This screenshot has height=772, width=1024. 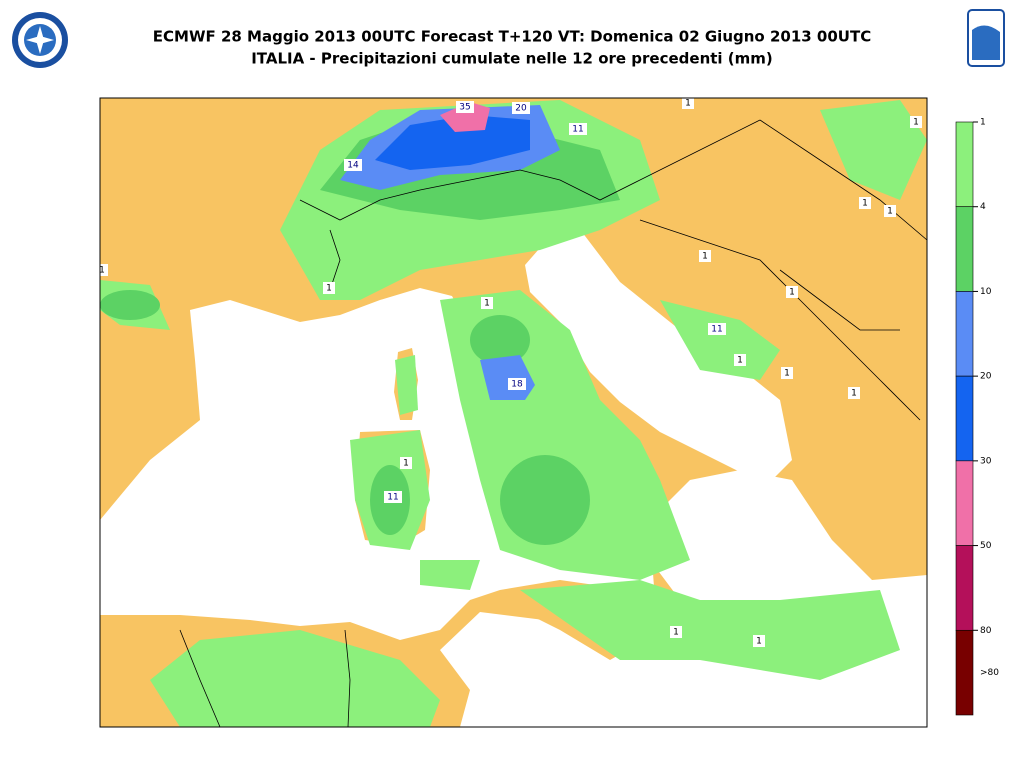 I want to click on map-label: 20, so click(x=521, y=109).